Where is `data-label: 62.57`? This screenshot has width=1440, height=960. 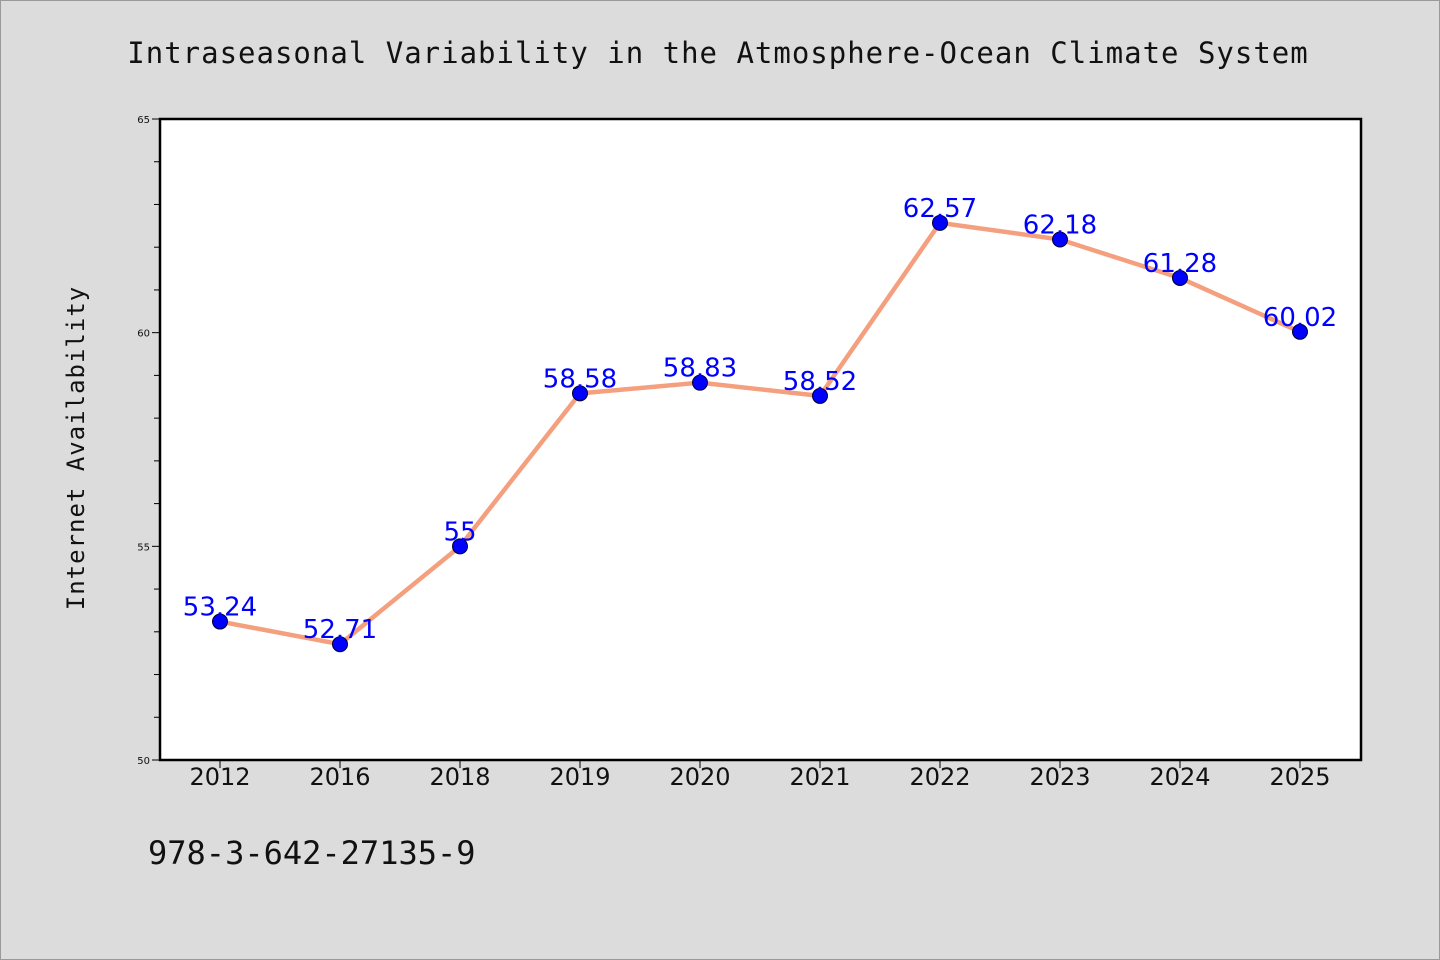
data-label: 62.57 is located at coordinates (940, 209).